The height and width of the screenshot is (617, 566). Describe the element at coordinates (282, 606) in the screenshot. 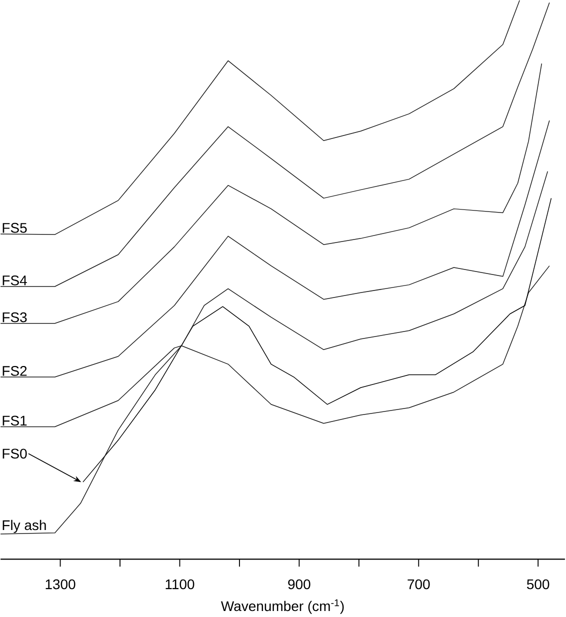

I see `x-axis-title: Wavenumber (cm$^{-1}$)` at that location.